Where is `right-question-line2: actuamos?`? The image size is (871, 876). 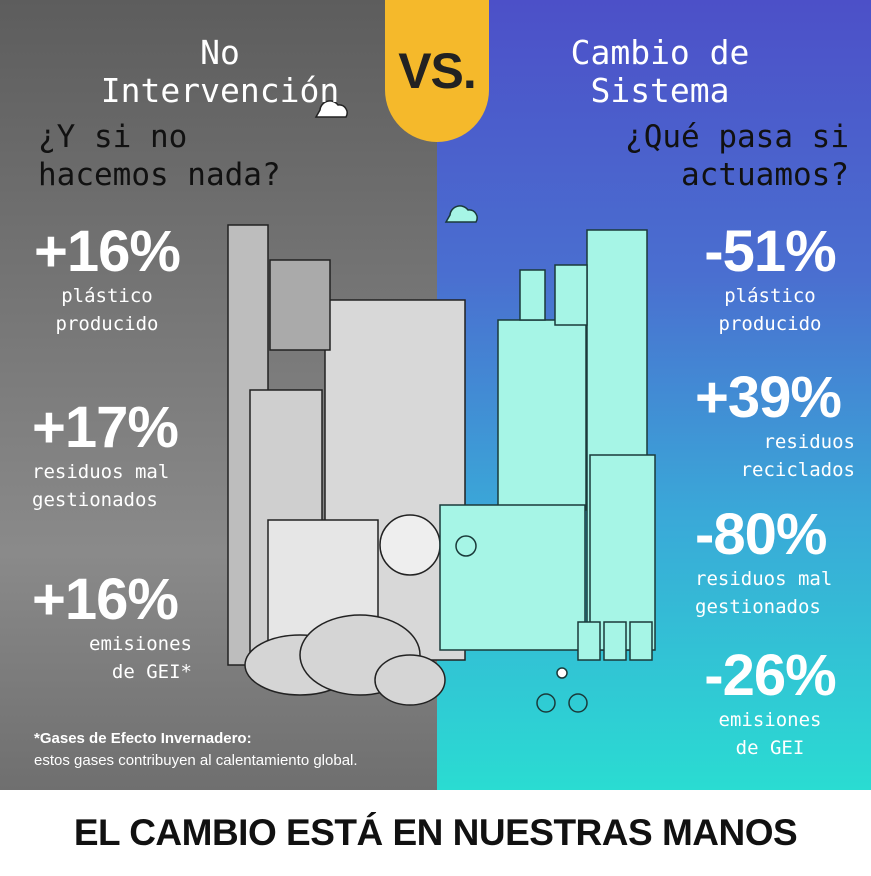 right-question-line2: actuamos? is located at coordinates (765, 175).